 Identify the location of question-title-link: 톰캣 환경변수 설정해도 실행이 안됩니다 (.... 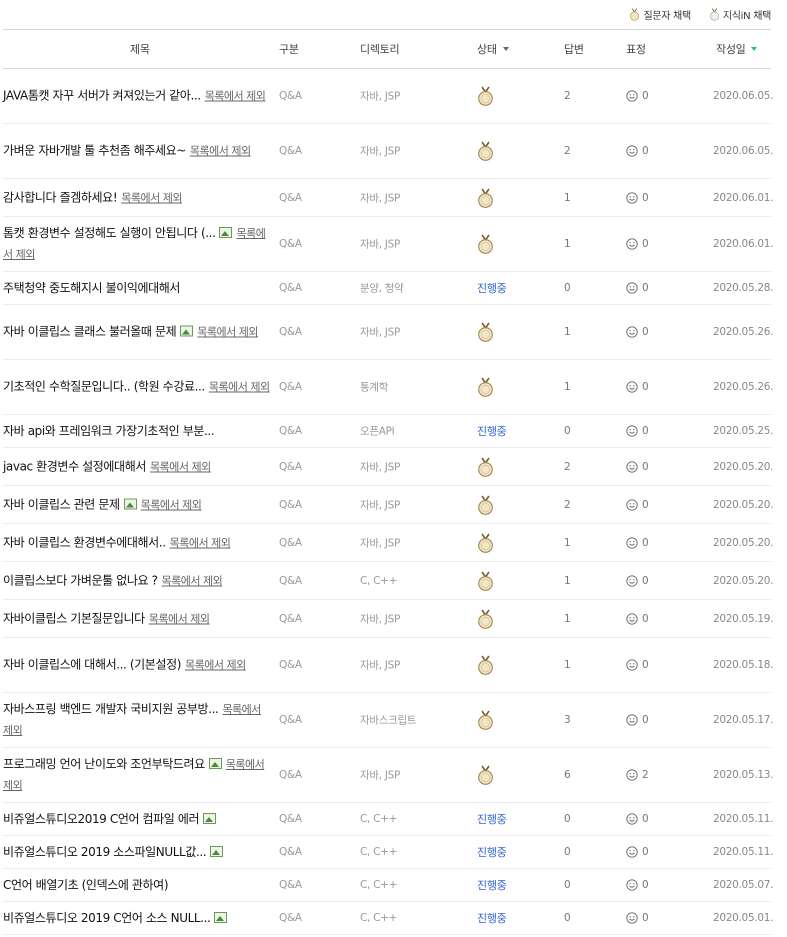
(109, 233).